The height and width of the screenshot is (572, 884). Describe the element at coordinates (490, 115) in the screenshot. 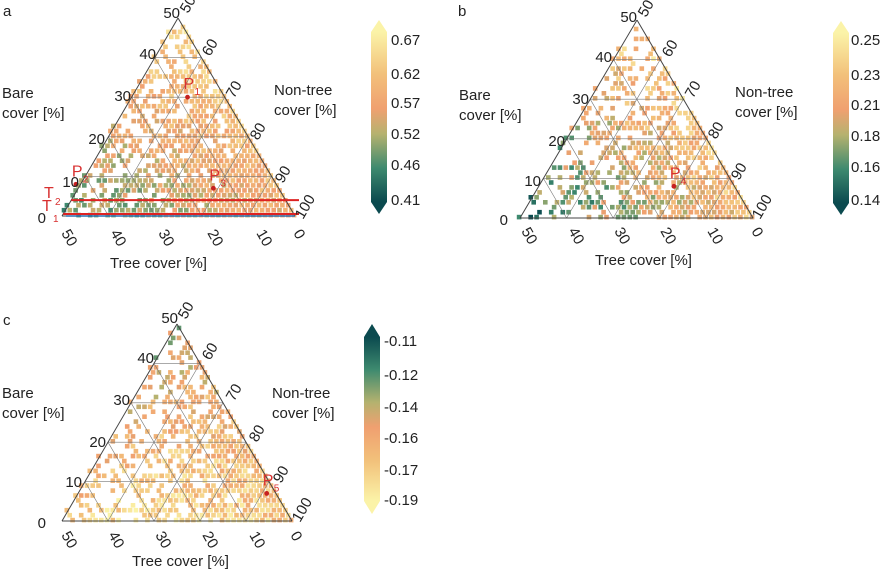

I see `axis-label-bare-line2: cover [%]` at that location.